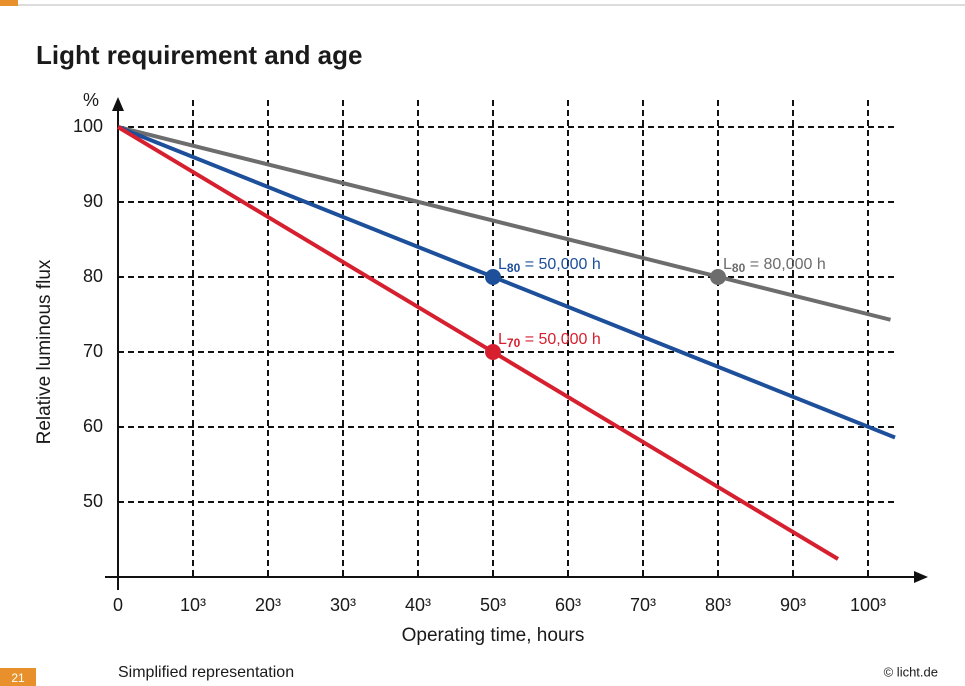  Describe the element at coordinates (911, 671) in the screenshot. I see `source: © licht.de` at that location.